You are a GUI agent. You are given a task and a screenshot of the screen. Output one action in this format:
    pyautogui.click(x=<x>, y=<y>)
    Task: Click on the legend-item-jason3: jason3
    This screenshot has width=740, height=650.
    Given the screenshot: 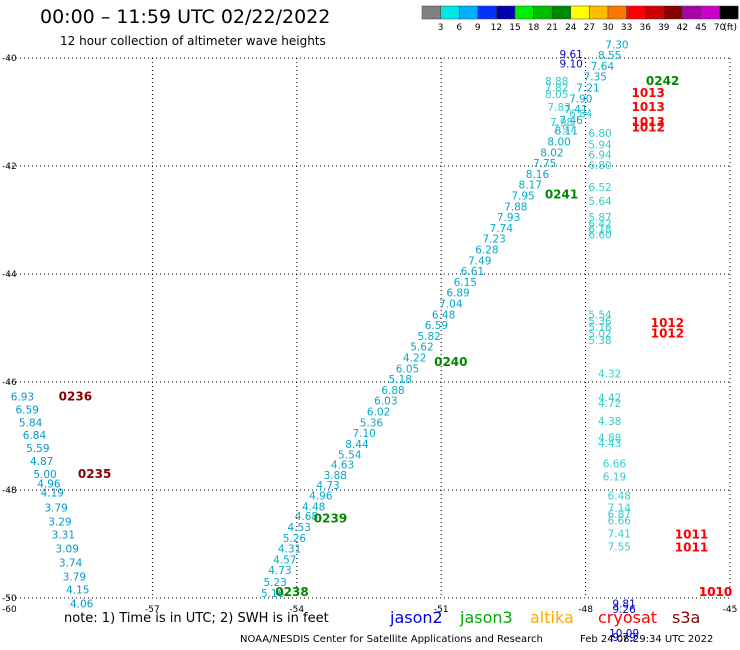 What is the action you would take?
    pyautogui.click(x=486, y=617)
    